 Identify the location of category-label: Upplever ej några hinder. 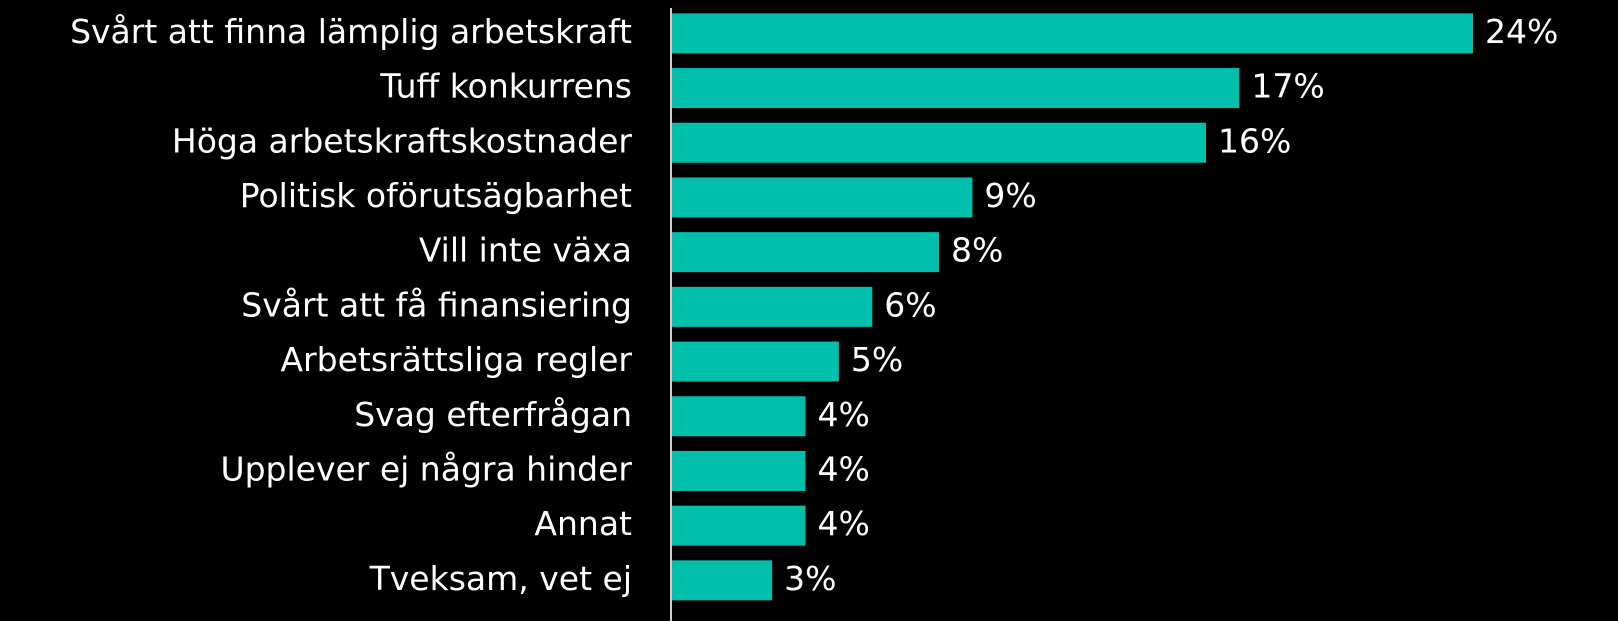
(426, 468).